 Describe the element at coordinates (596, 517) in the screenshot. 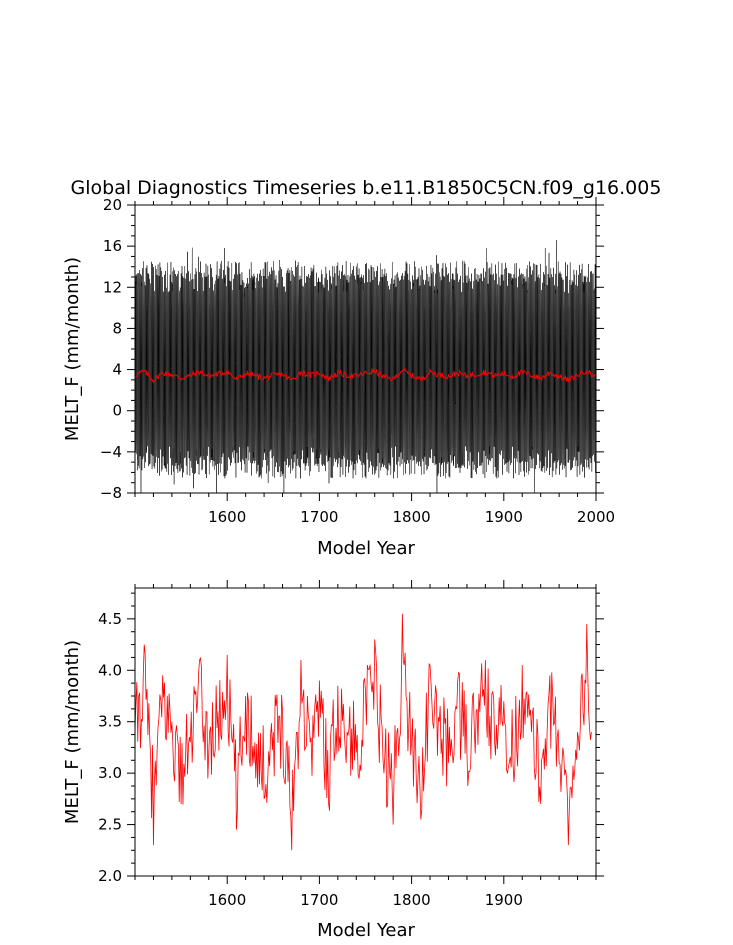

I see `x-tick-label: 2000` at that location.